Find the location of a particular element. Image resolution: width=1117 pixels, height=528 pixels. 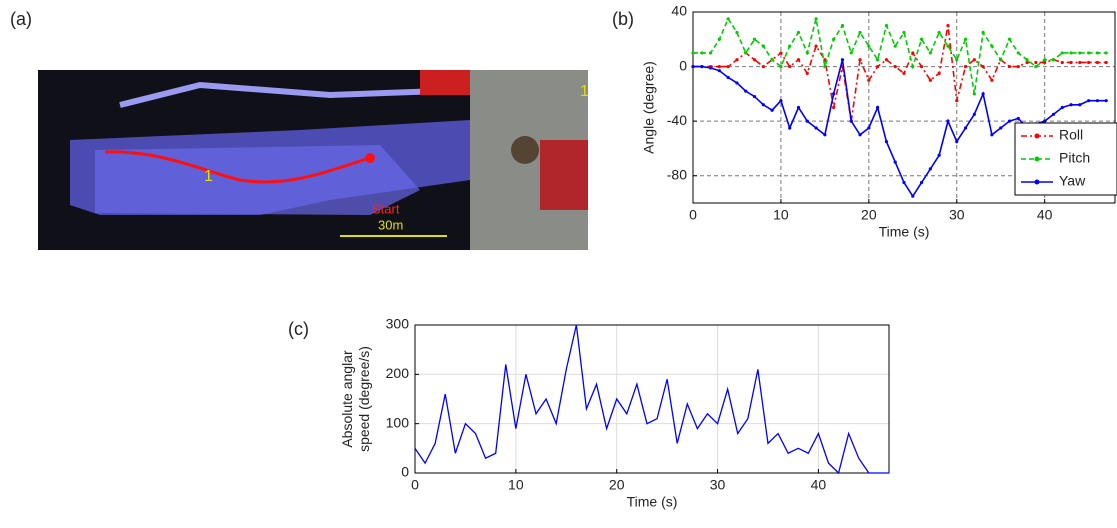

start-point is located at coordinates (370, 158).